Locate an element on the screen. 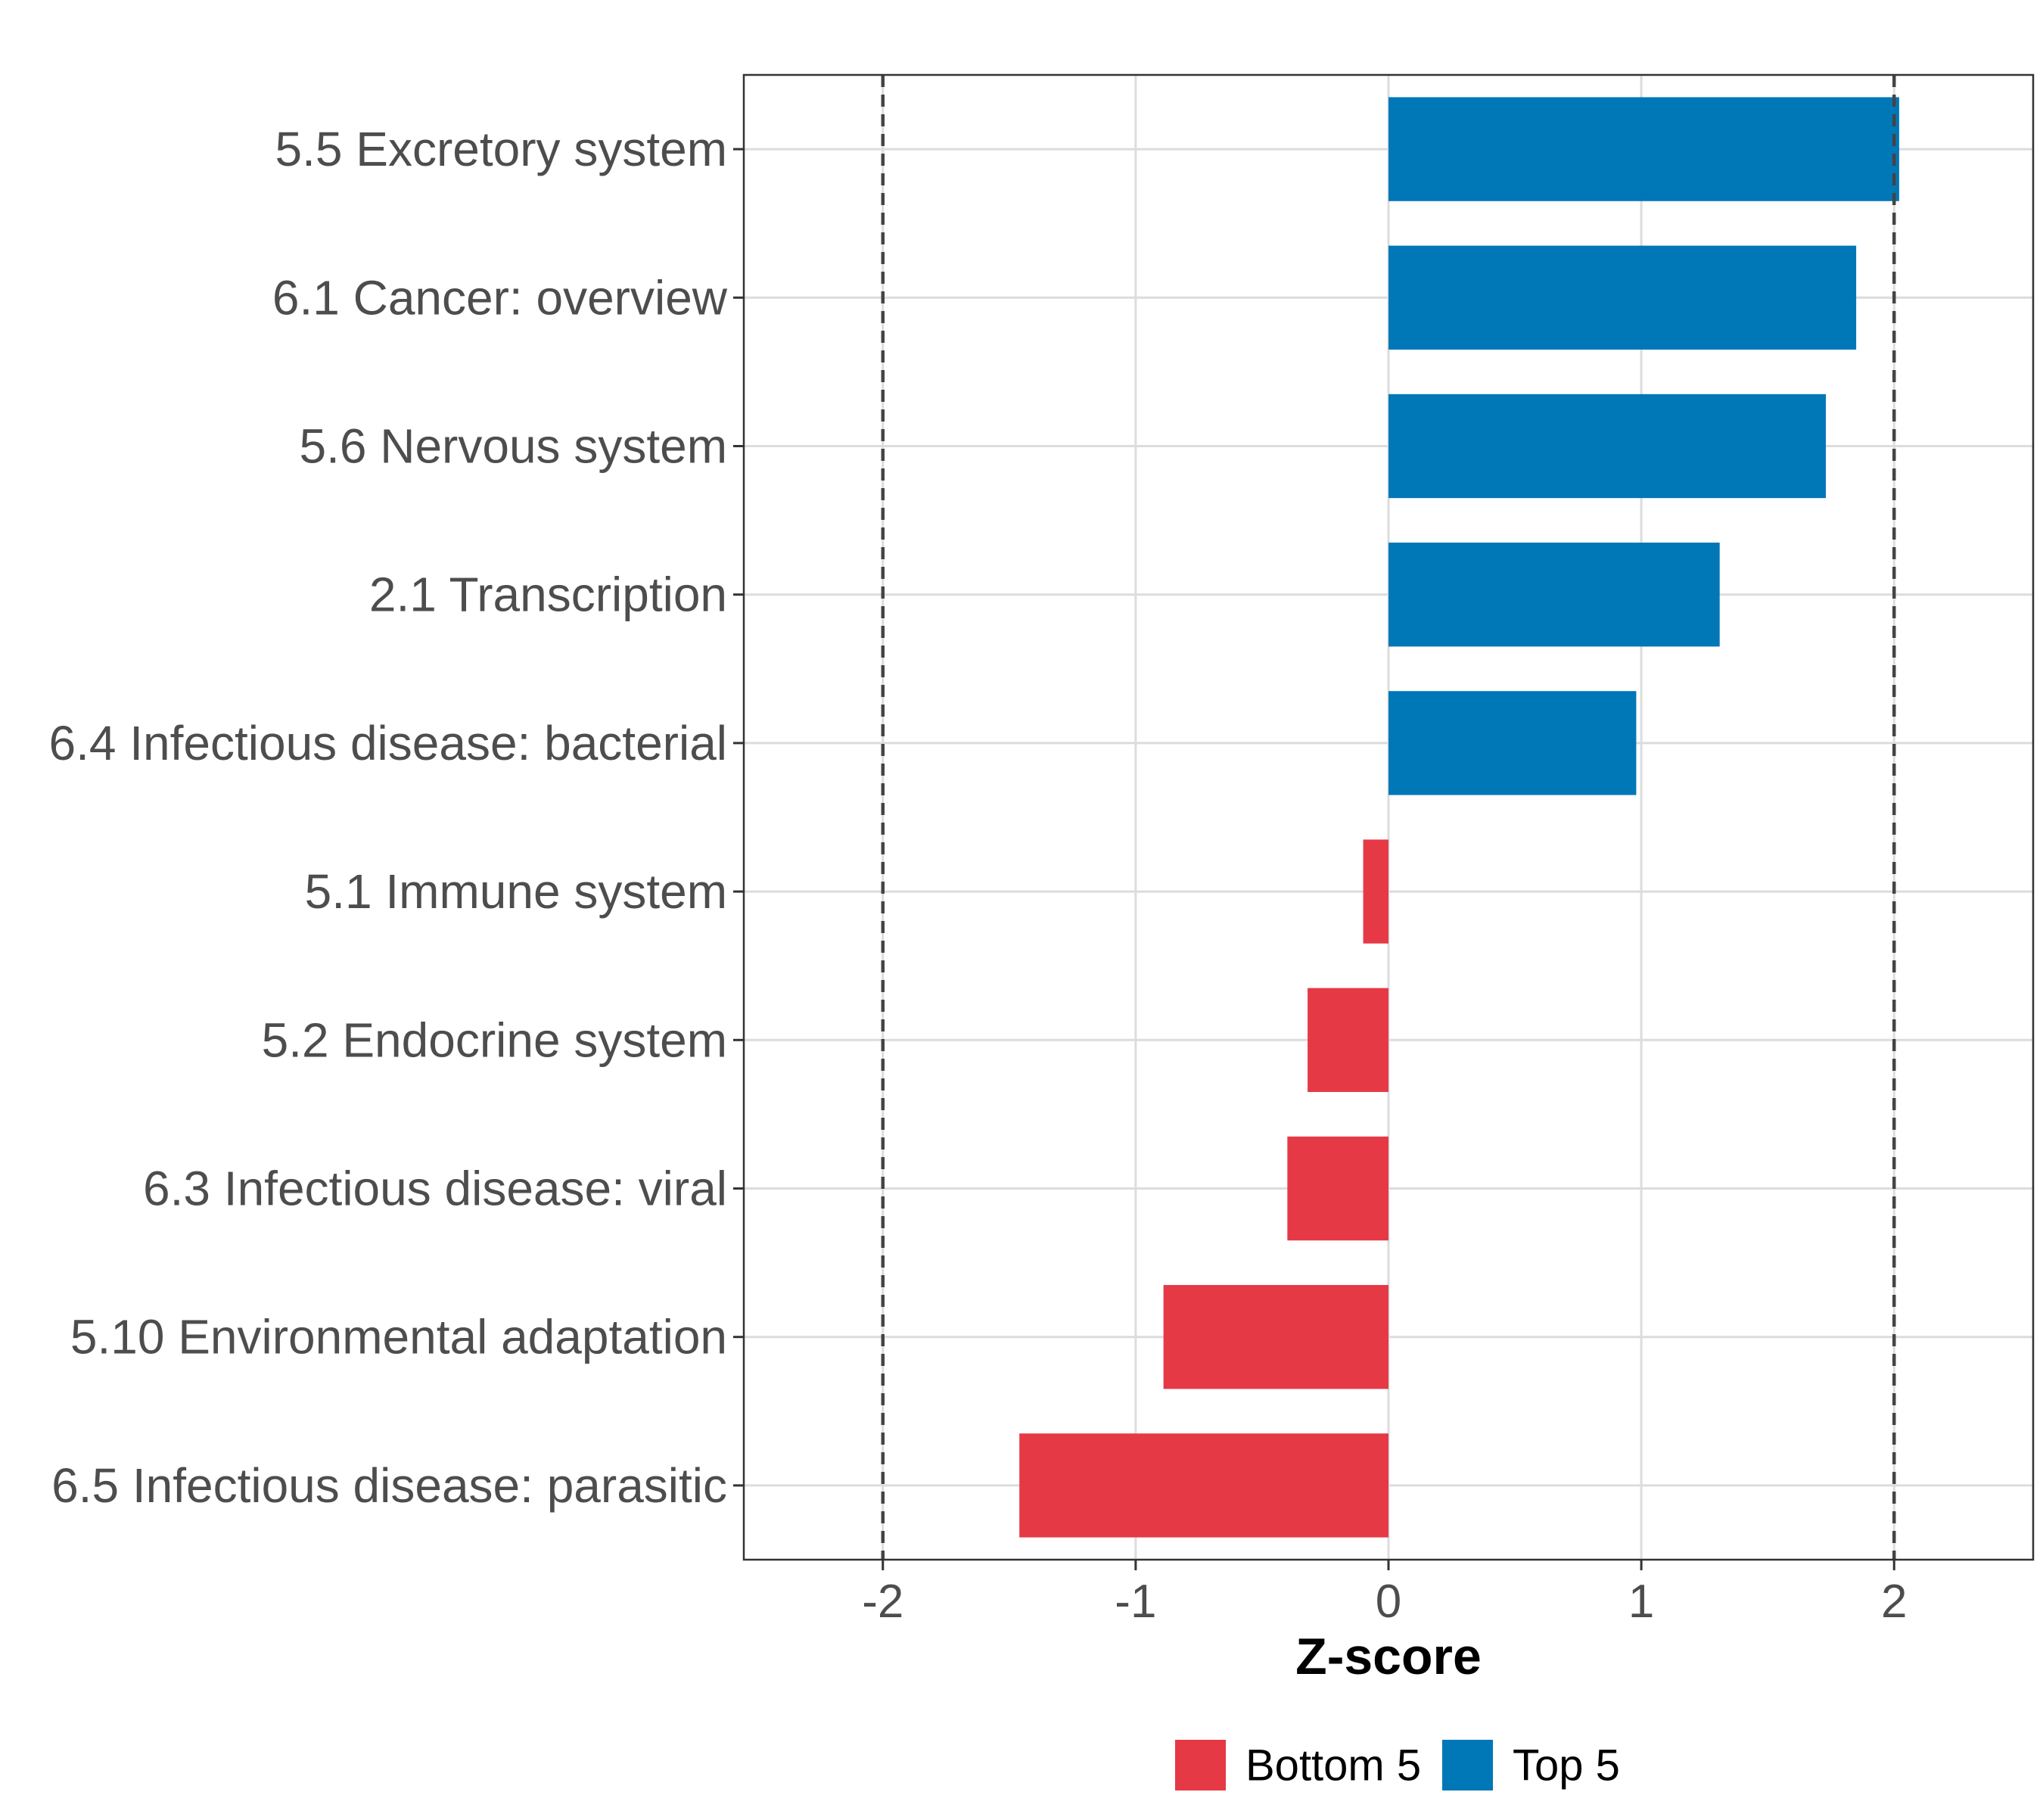 The height and width of the screenshot is (1820, 2043). category-label: 6.4 Infectious disease: bacterial is located at coordinates (388, 743).